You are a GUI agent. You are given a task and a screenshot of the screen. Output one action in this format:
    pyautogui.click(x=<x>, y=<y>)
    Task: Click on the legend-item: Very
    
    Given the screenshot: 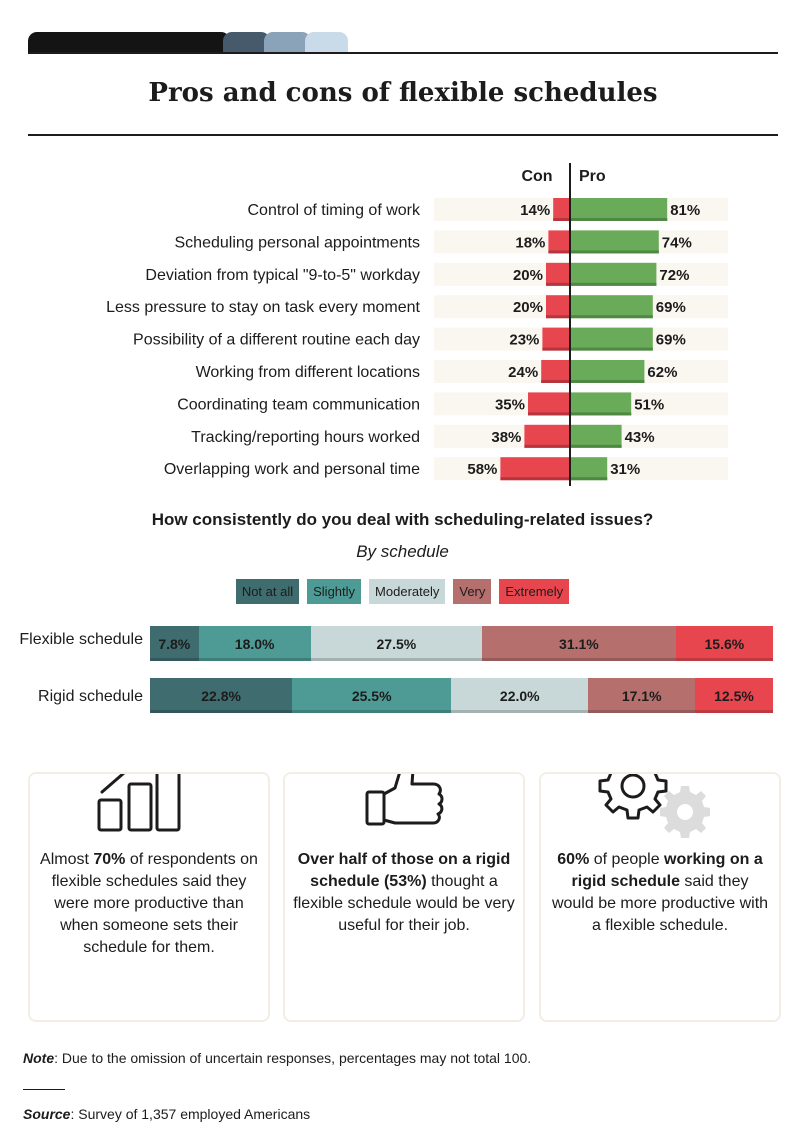 What is the action you would take?
    pyautogui.click(x=472, y=591)
    